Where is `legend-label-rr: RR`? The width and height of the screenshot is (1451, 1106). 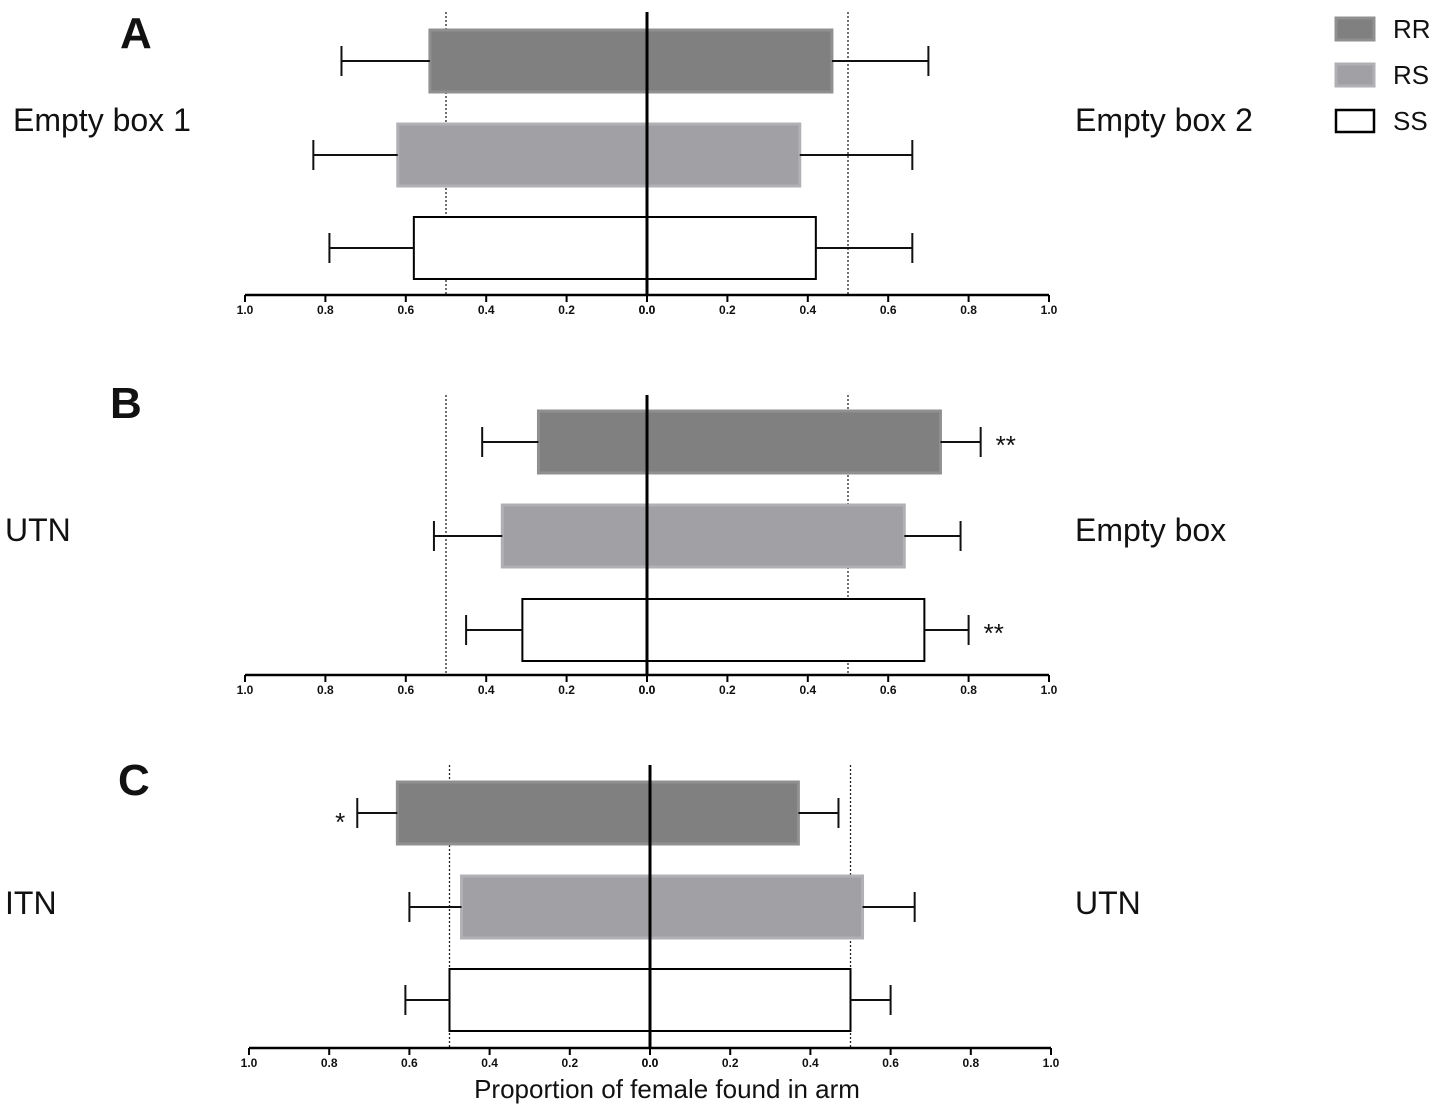
legend-label-rr: RR is located at coordinates (1412, 29).